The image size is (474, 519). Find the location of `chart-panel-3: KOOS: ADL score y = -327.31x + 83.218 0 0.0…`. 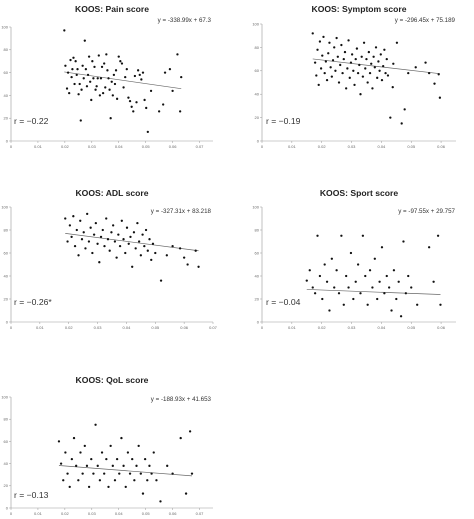

chart-panel-3: KOOS: ADL score y = -327.31x + 83.218 0 0.0… is located at coordinates (109, 259).